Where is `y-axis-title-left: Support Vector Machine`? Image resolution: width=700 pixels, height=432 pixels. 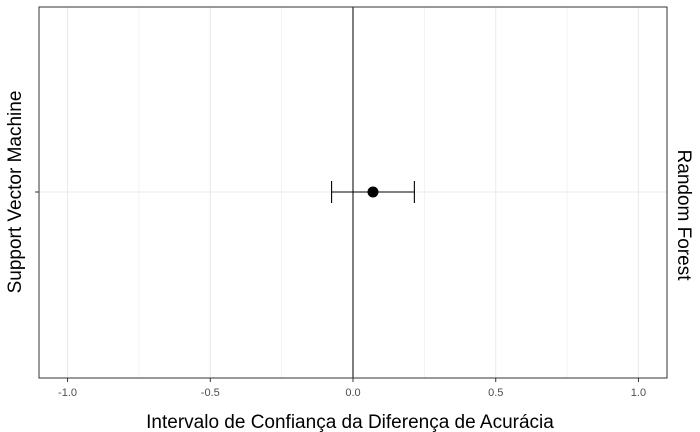
y-axis-title-left: Support Vector Machine is located at coordinates (15, 192).